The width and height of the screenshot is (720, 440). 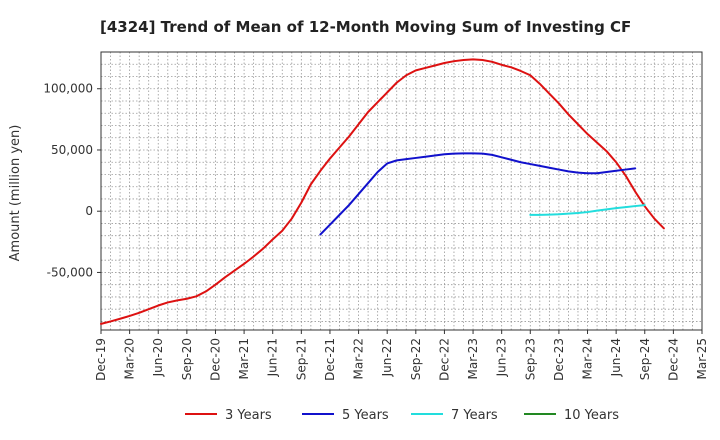 What do you see at coordinates (158, 357) in the screenshot?
I see `x-tick-label: Jun-20` at bounding box center [158, 357].